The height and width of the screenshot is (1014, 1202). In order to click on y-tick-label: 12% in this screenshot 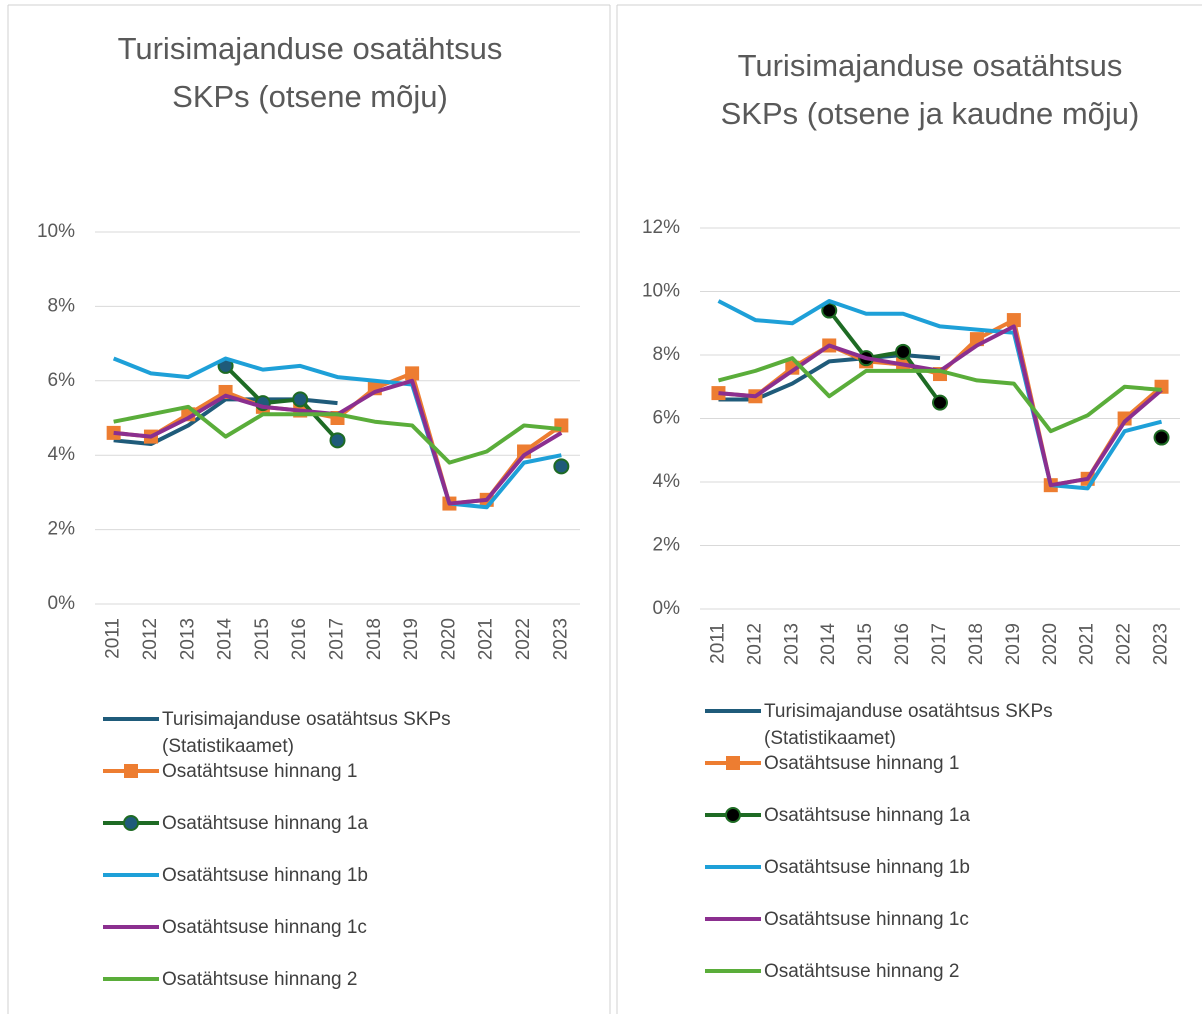, I will do `click(661, 227)`.